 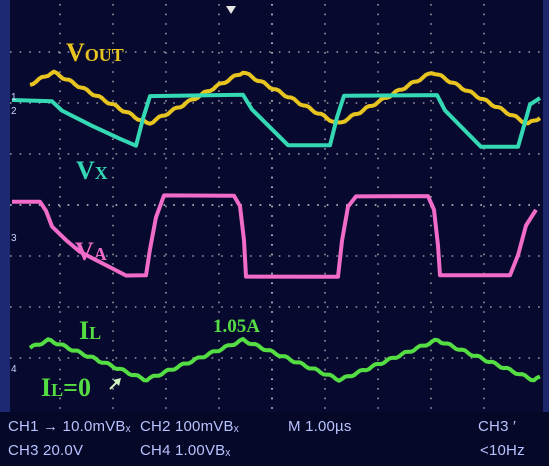 I want to click on il-zero-label: IL=0, so click(x=66, y=388).